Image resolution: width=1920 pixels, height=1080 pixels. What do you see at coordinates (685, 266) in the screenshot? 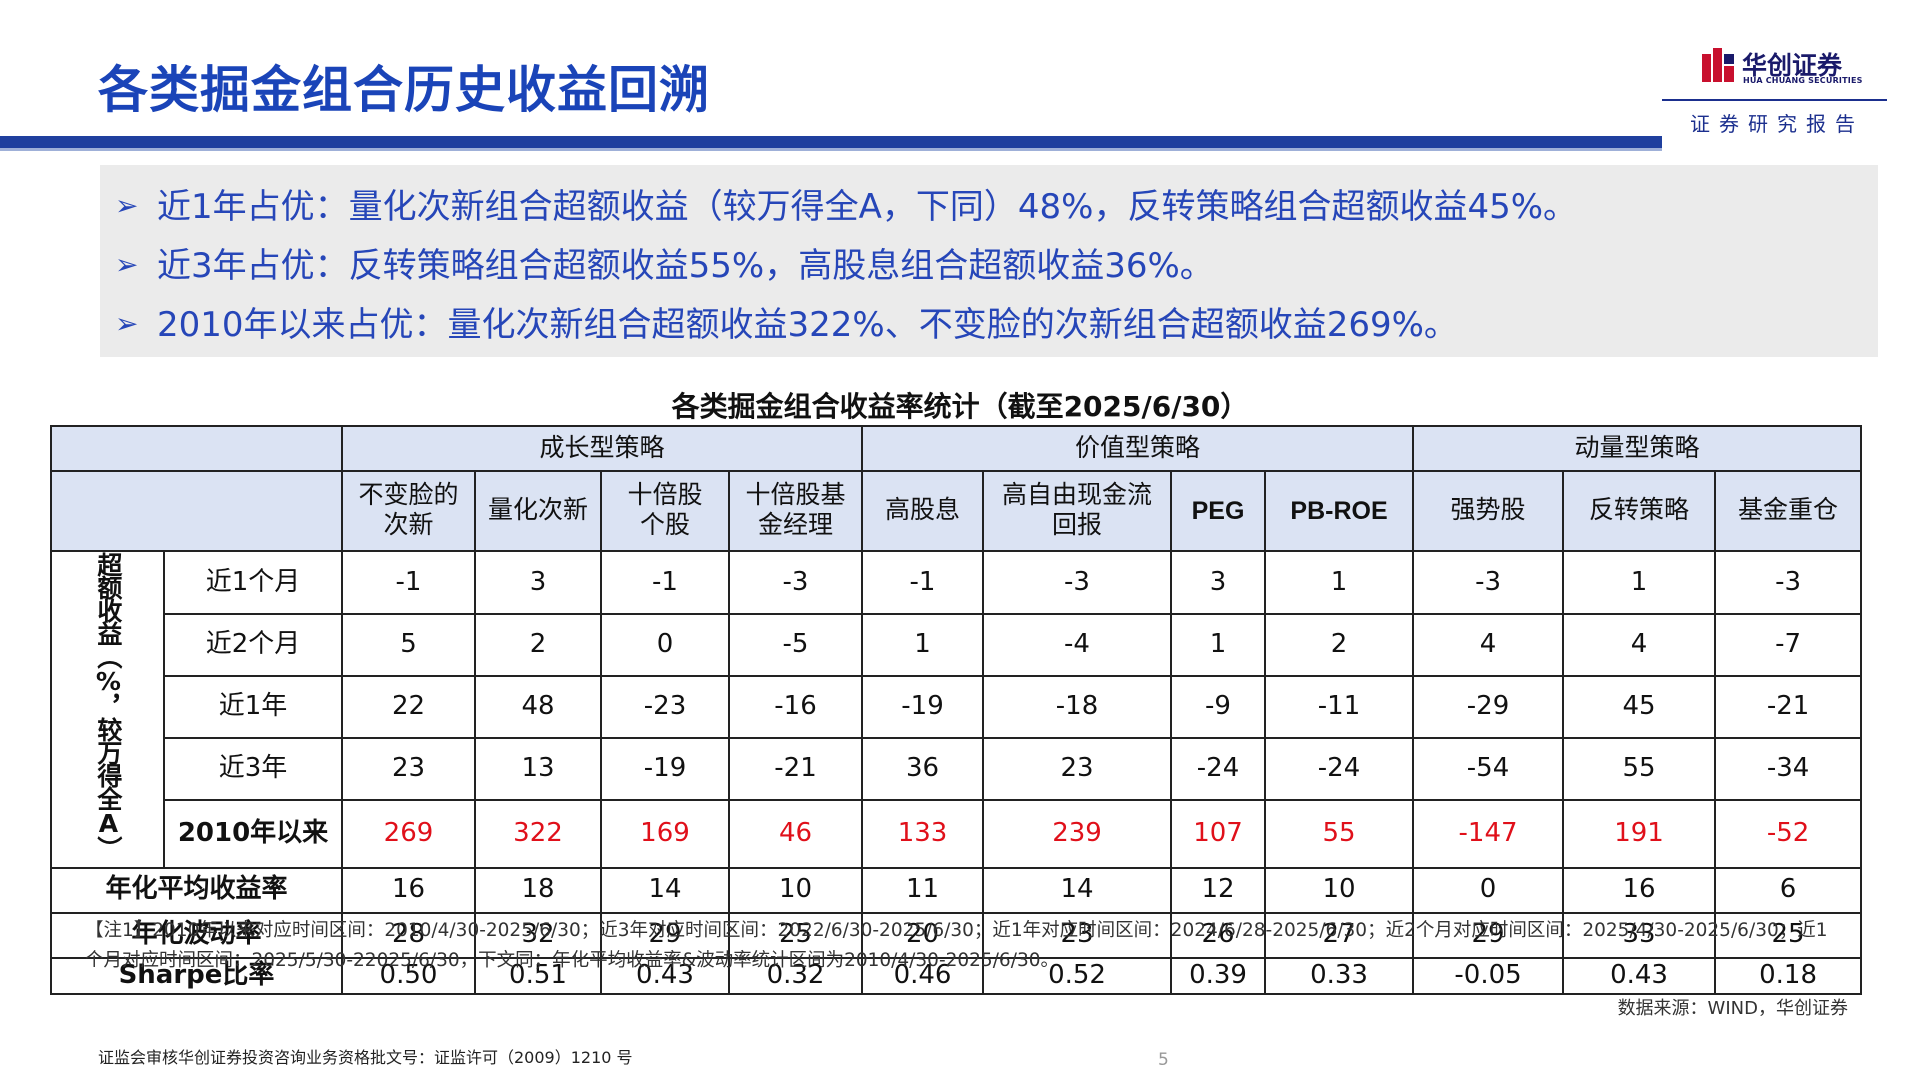
I see `summary-text: 近3年占优：反转策略组合超额收益55%，高股息组合超额收益36%。` at bounding box center [685, 266].